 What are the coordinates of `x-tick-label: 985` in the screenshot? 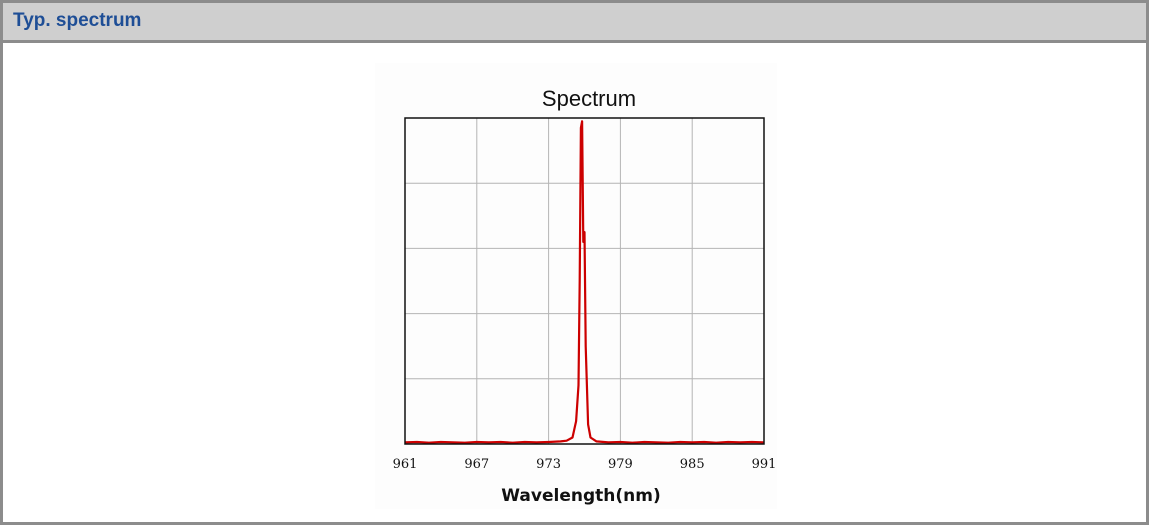 It's located at (692, 464).